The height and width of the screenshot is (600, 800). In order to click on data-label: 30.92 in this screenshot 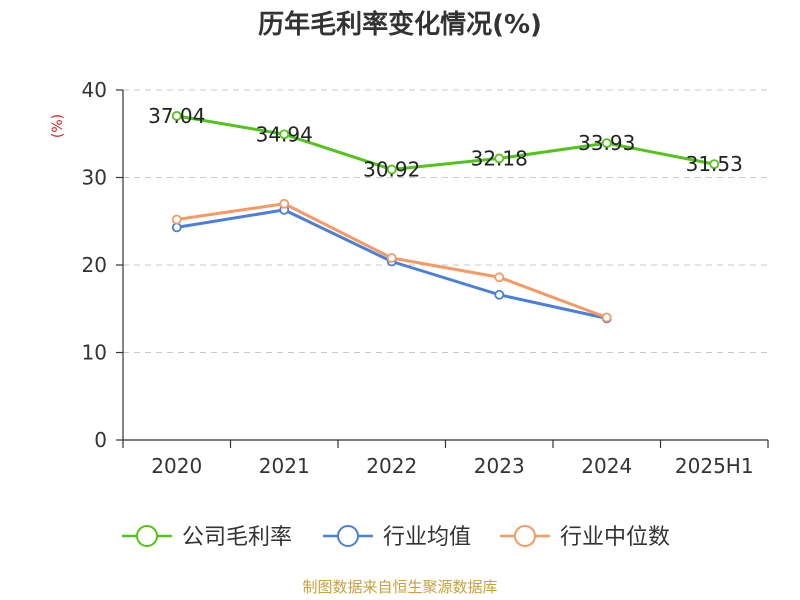, I will do `click(391, 169)`.